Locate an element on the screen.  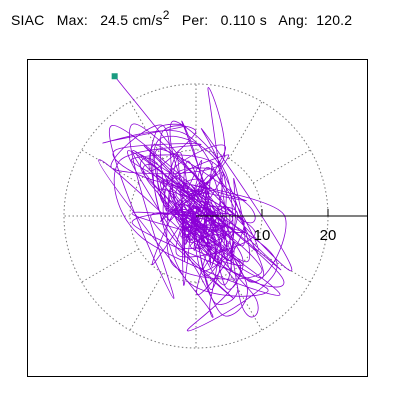
radial-tick-labels: 10 20 is located at coordinates (295, 235).